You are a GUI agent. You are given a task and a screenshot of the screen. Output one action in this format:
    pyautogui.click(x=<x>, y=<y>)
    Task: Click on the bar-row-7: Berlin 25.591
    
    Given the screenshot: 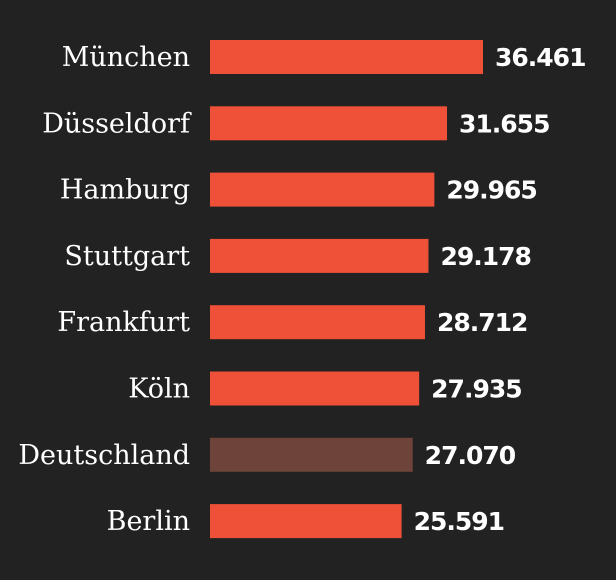 What is the action you would take?
    pyautogui.click(x=306, y=521)
    